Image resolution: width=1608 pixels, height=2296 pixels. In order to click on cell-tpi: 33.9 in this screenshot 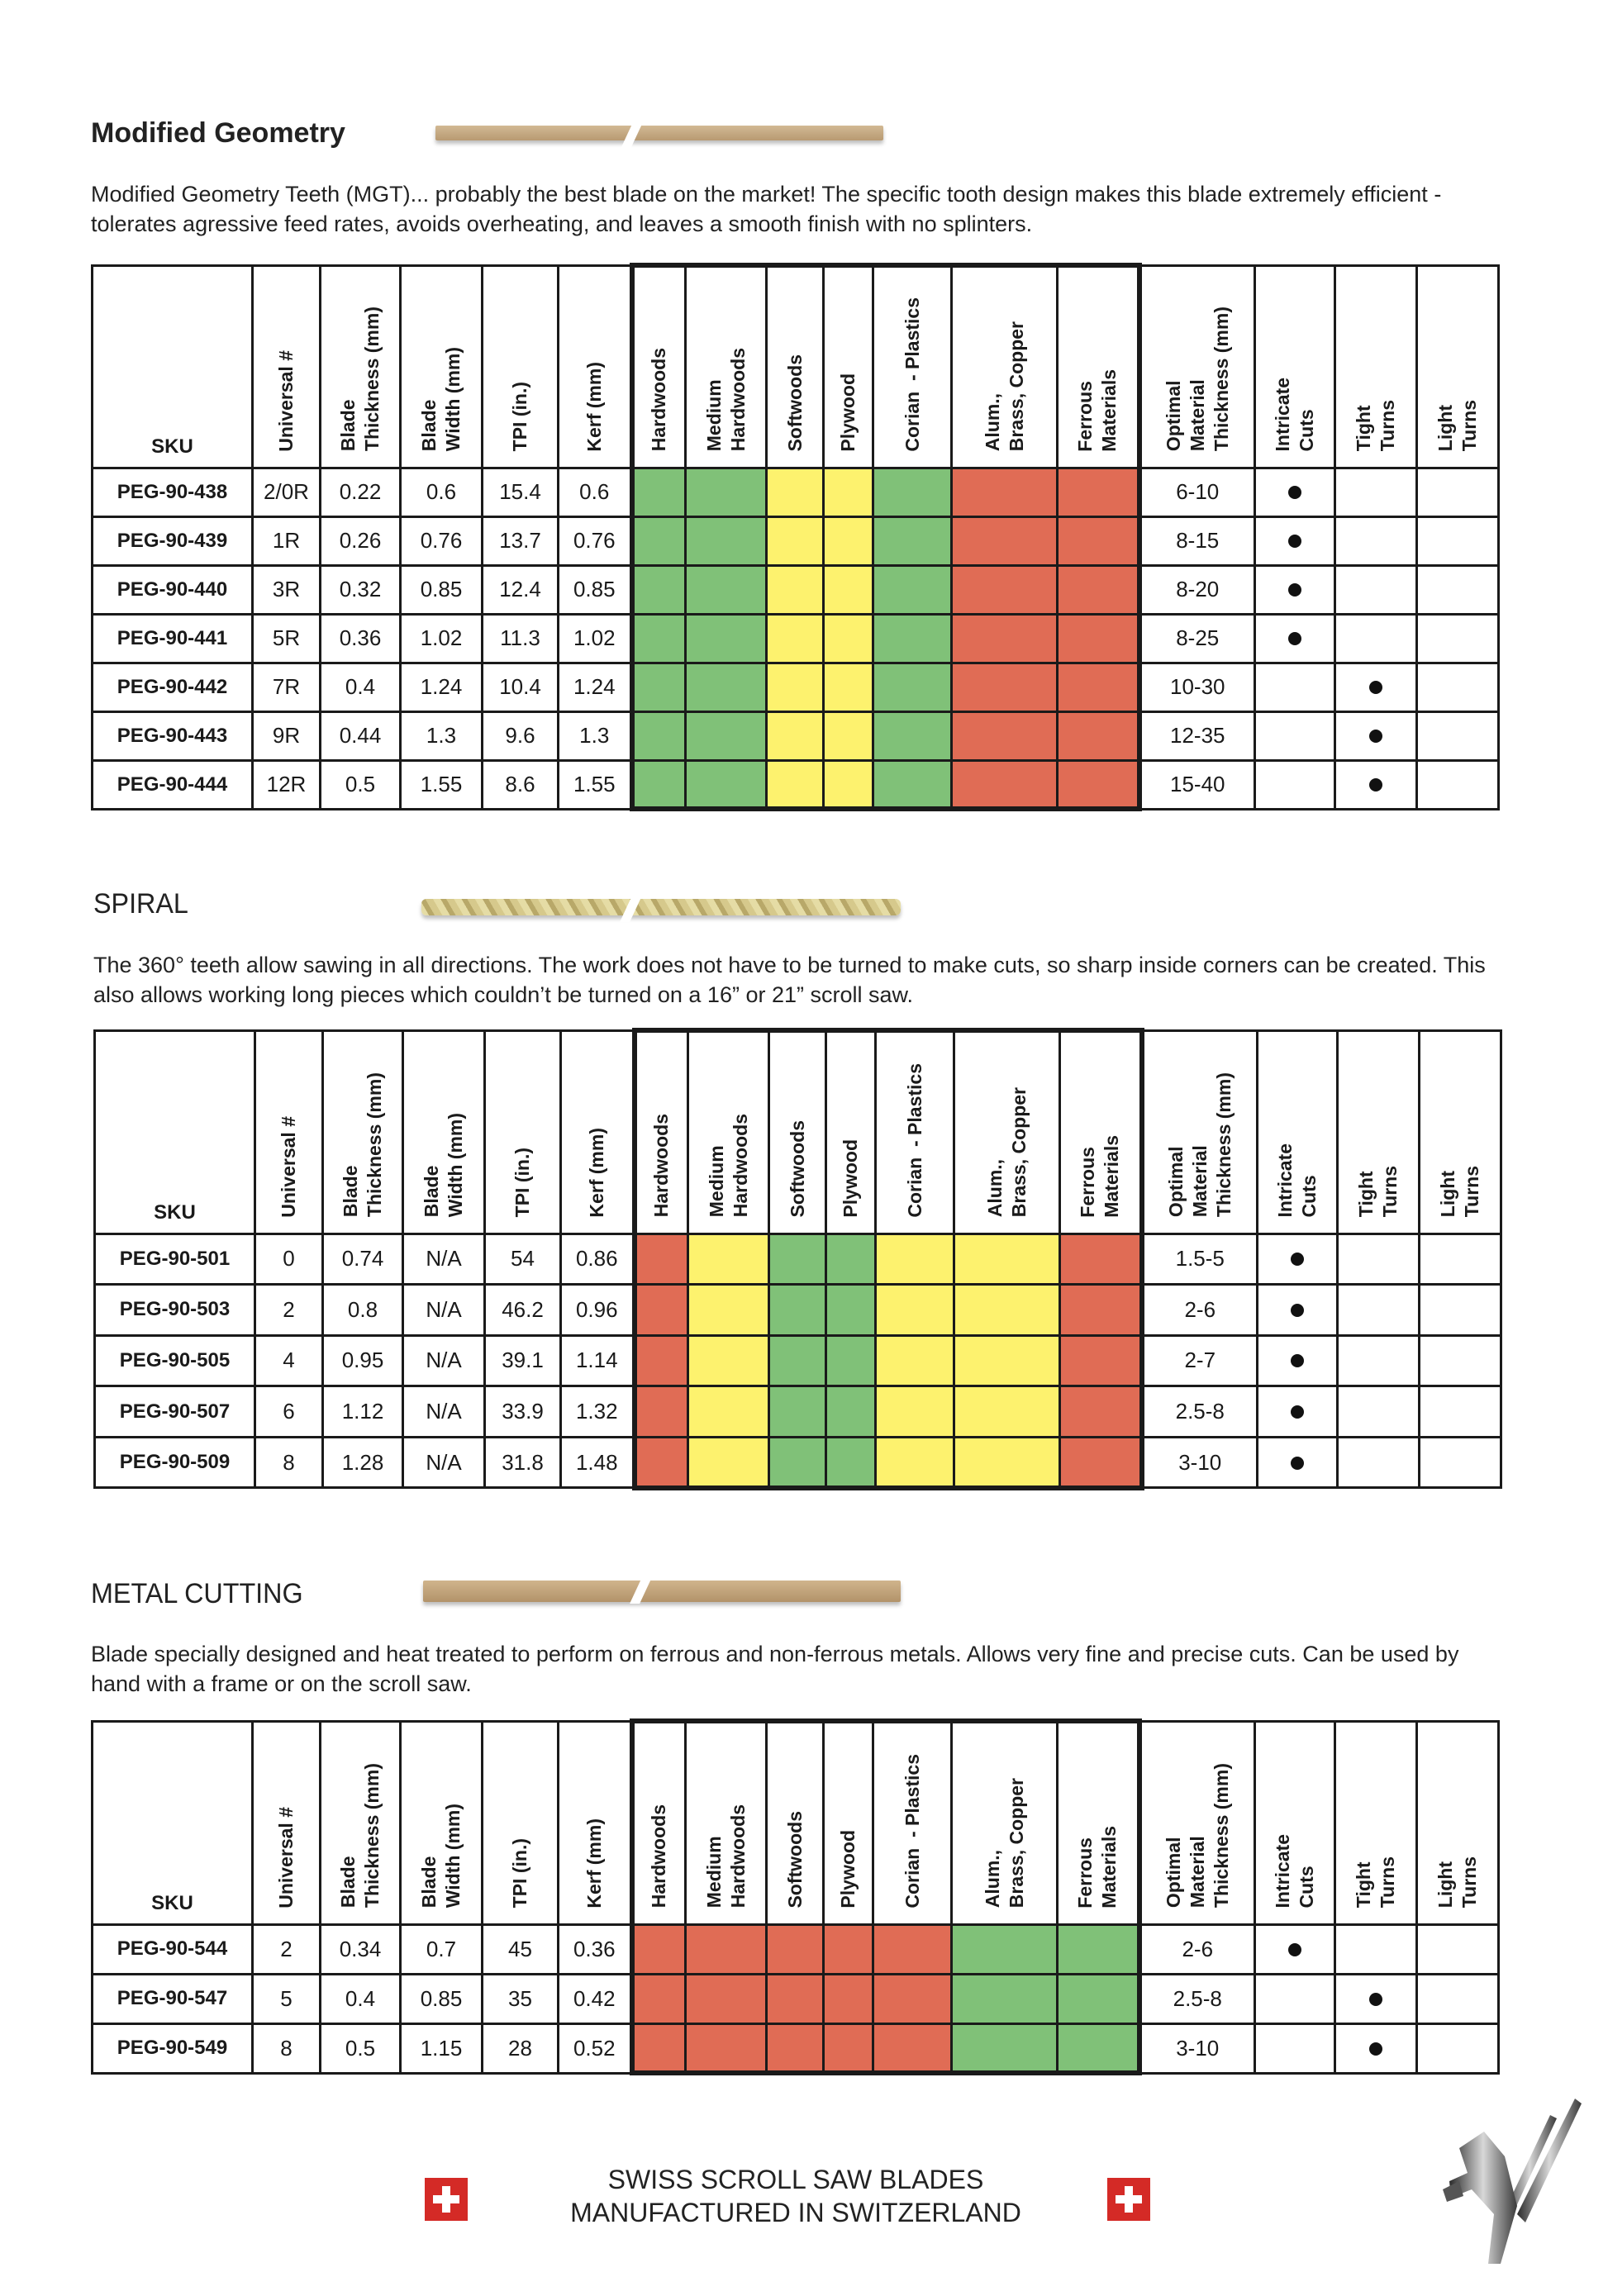, I will do `click(522, 1411)`.